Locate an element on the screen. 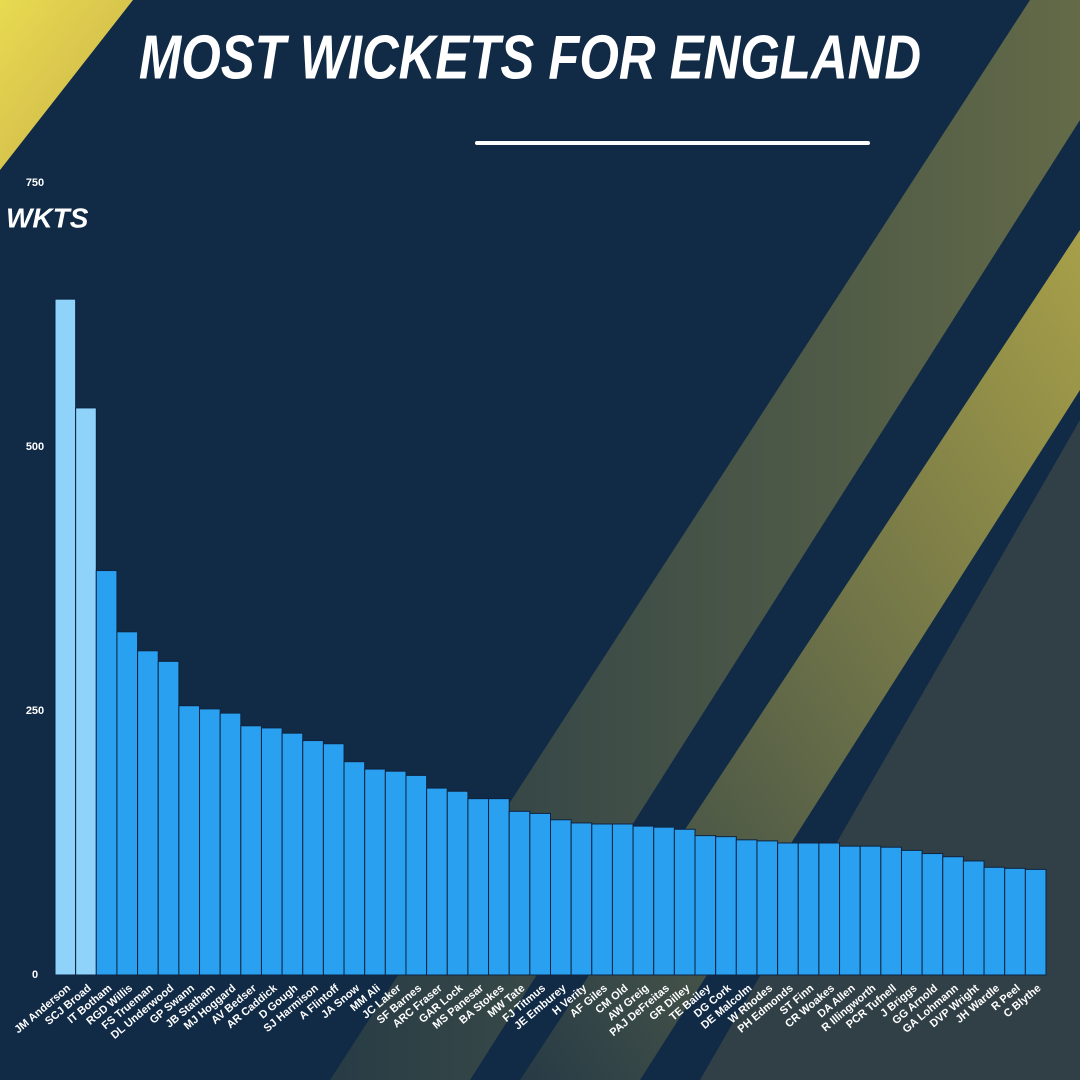 This screenshot has height=1080, width=1080. y-tick-label: 0 is located at coordinates (35, 975).